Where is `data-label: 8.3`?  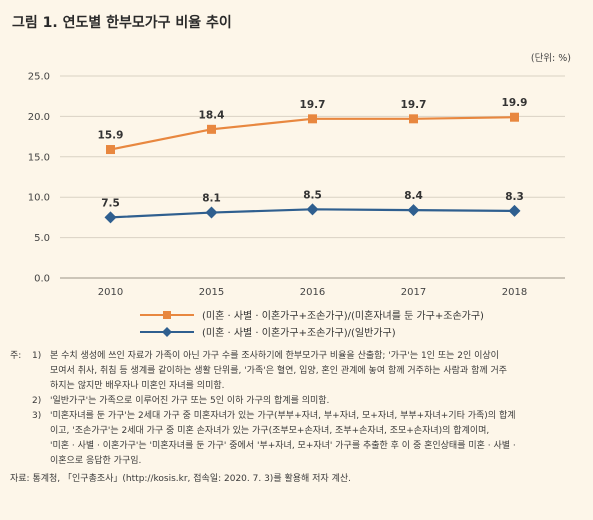 data-label: 8.3 is located at coordinates (514, 197).